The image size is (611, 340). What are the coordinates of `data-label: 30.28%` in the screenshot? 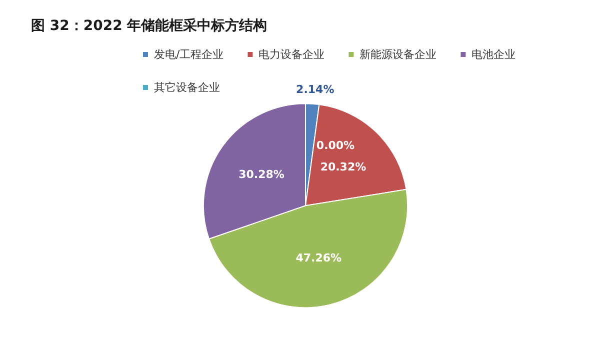 It's located at (261, 174).